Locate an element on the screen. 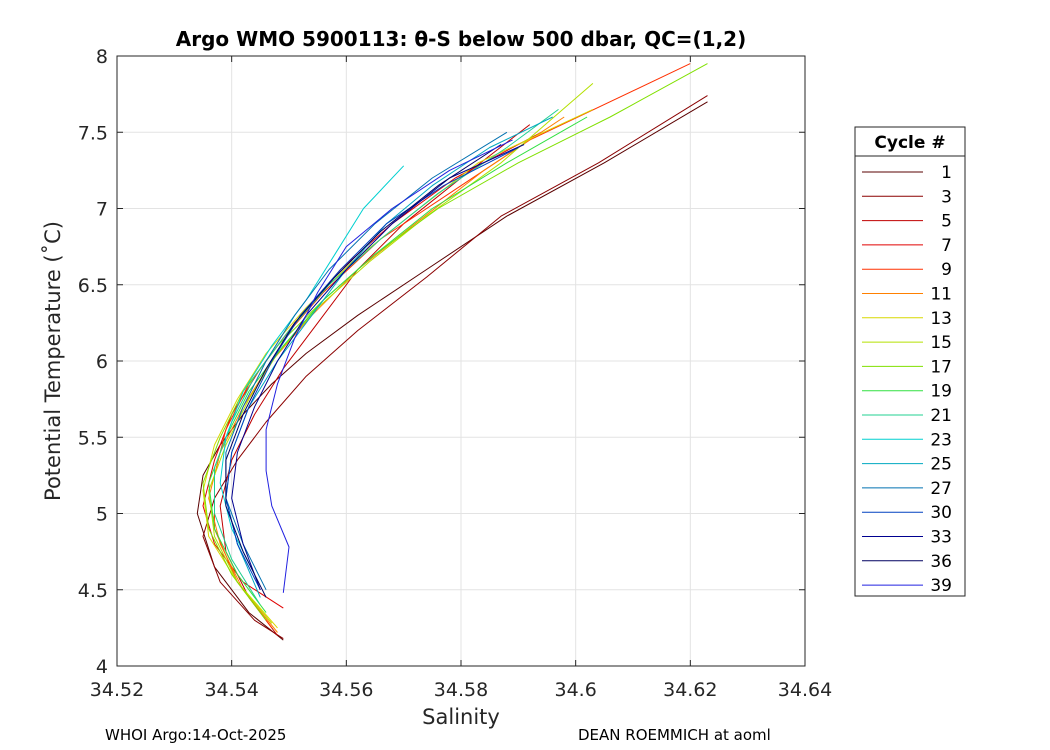  legend-label: 25 is located at coordinates (941, 465).